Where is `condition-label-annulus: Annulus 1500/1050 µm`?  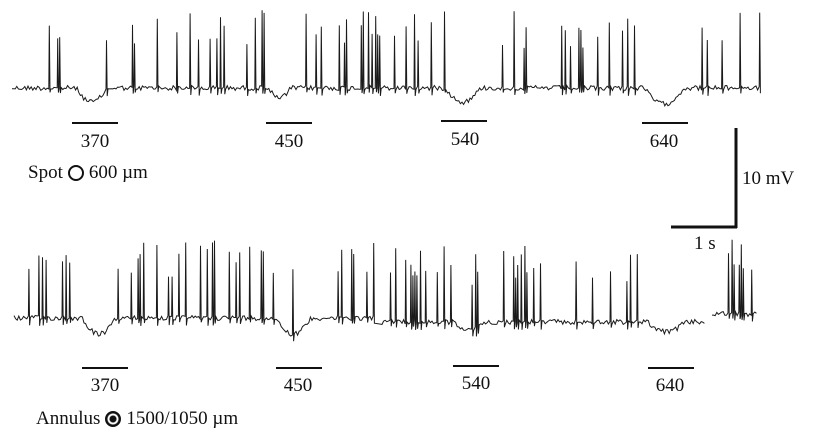
condition-label-annulus: Annulus 1500/1050 µm is located at coordinates (137, 419).